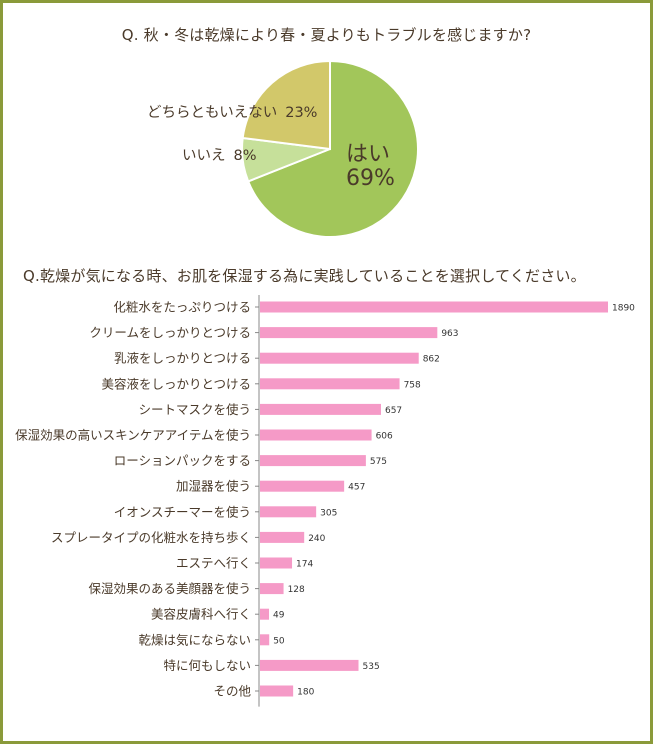 The height and width of the screenshot is (744, 653). What do you see at coordinates (201, 614) in the screenshot?
I see `bar-category-label: 美容皮膚科へ行く` at bounding box center [201, 614].